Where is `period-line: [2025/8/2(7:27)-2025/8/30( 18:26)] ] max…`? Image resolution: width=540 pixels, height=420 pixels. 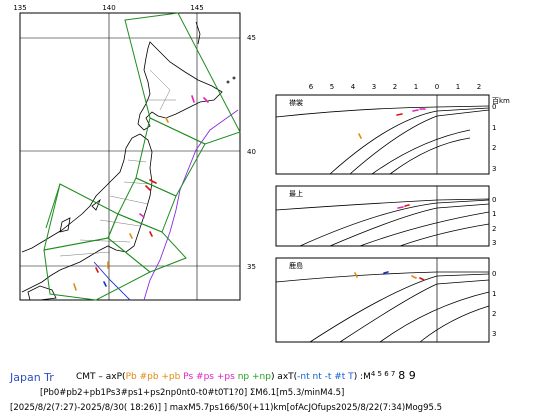
period-line: [2025/8/2(7:27)-2025/8/30( 18:26)] ] max… is located at coordinates (226, 408).